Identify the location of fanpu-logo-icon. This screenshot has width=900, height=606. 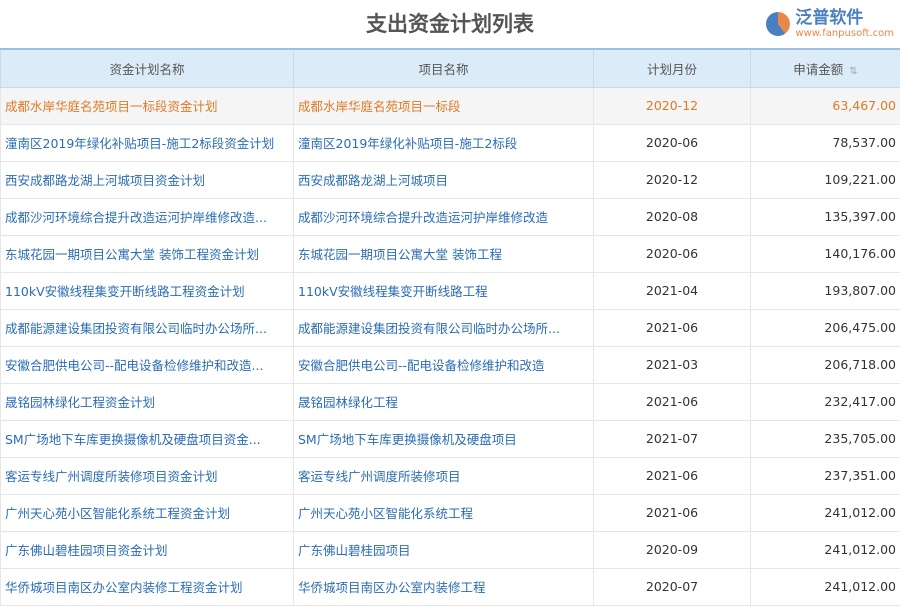
(778, 24).